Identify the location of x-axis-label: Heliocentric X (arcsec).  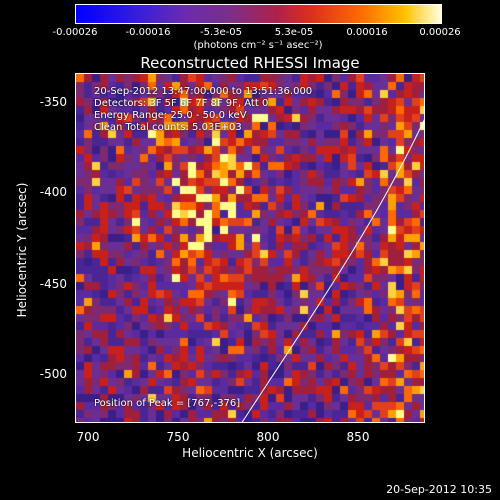
(250, 453).